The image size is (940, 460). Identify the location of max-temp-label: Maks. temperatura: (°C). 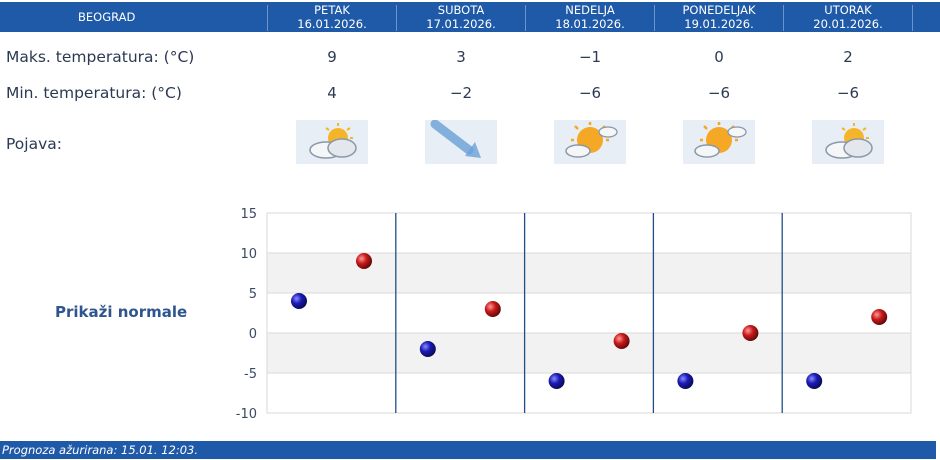
(100, 57).